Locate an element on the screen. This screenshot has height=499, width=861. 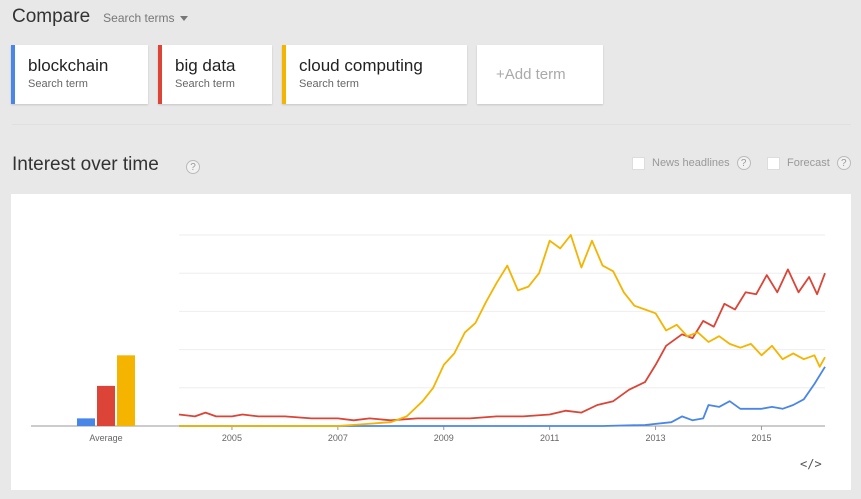
forecast-option: Forecast ? is located at coordinates (809, 163).